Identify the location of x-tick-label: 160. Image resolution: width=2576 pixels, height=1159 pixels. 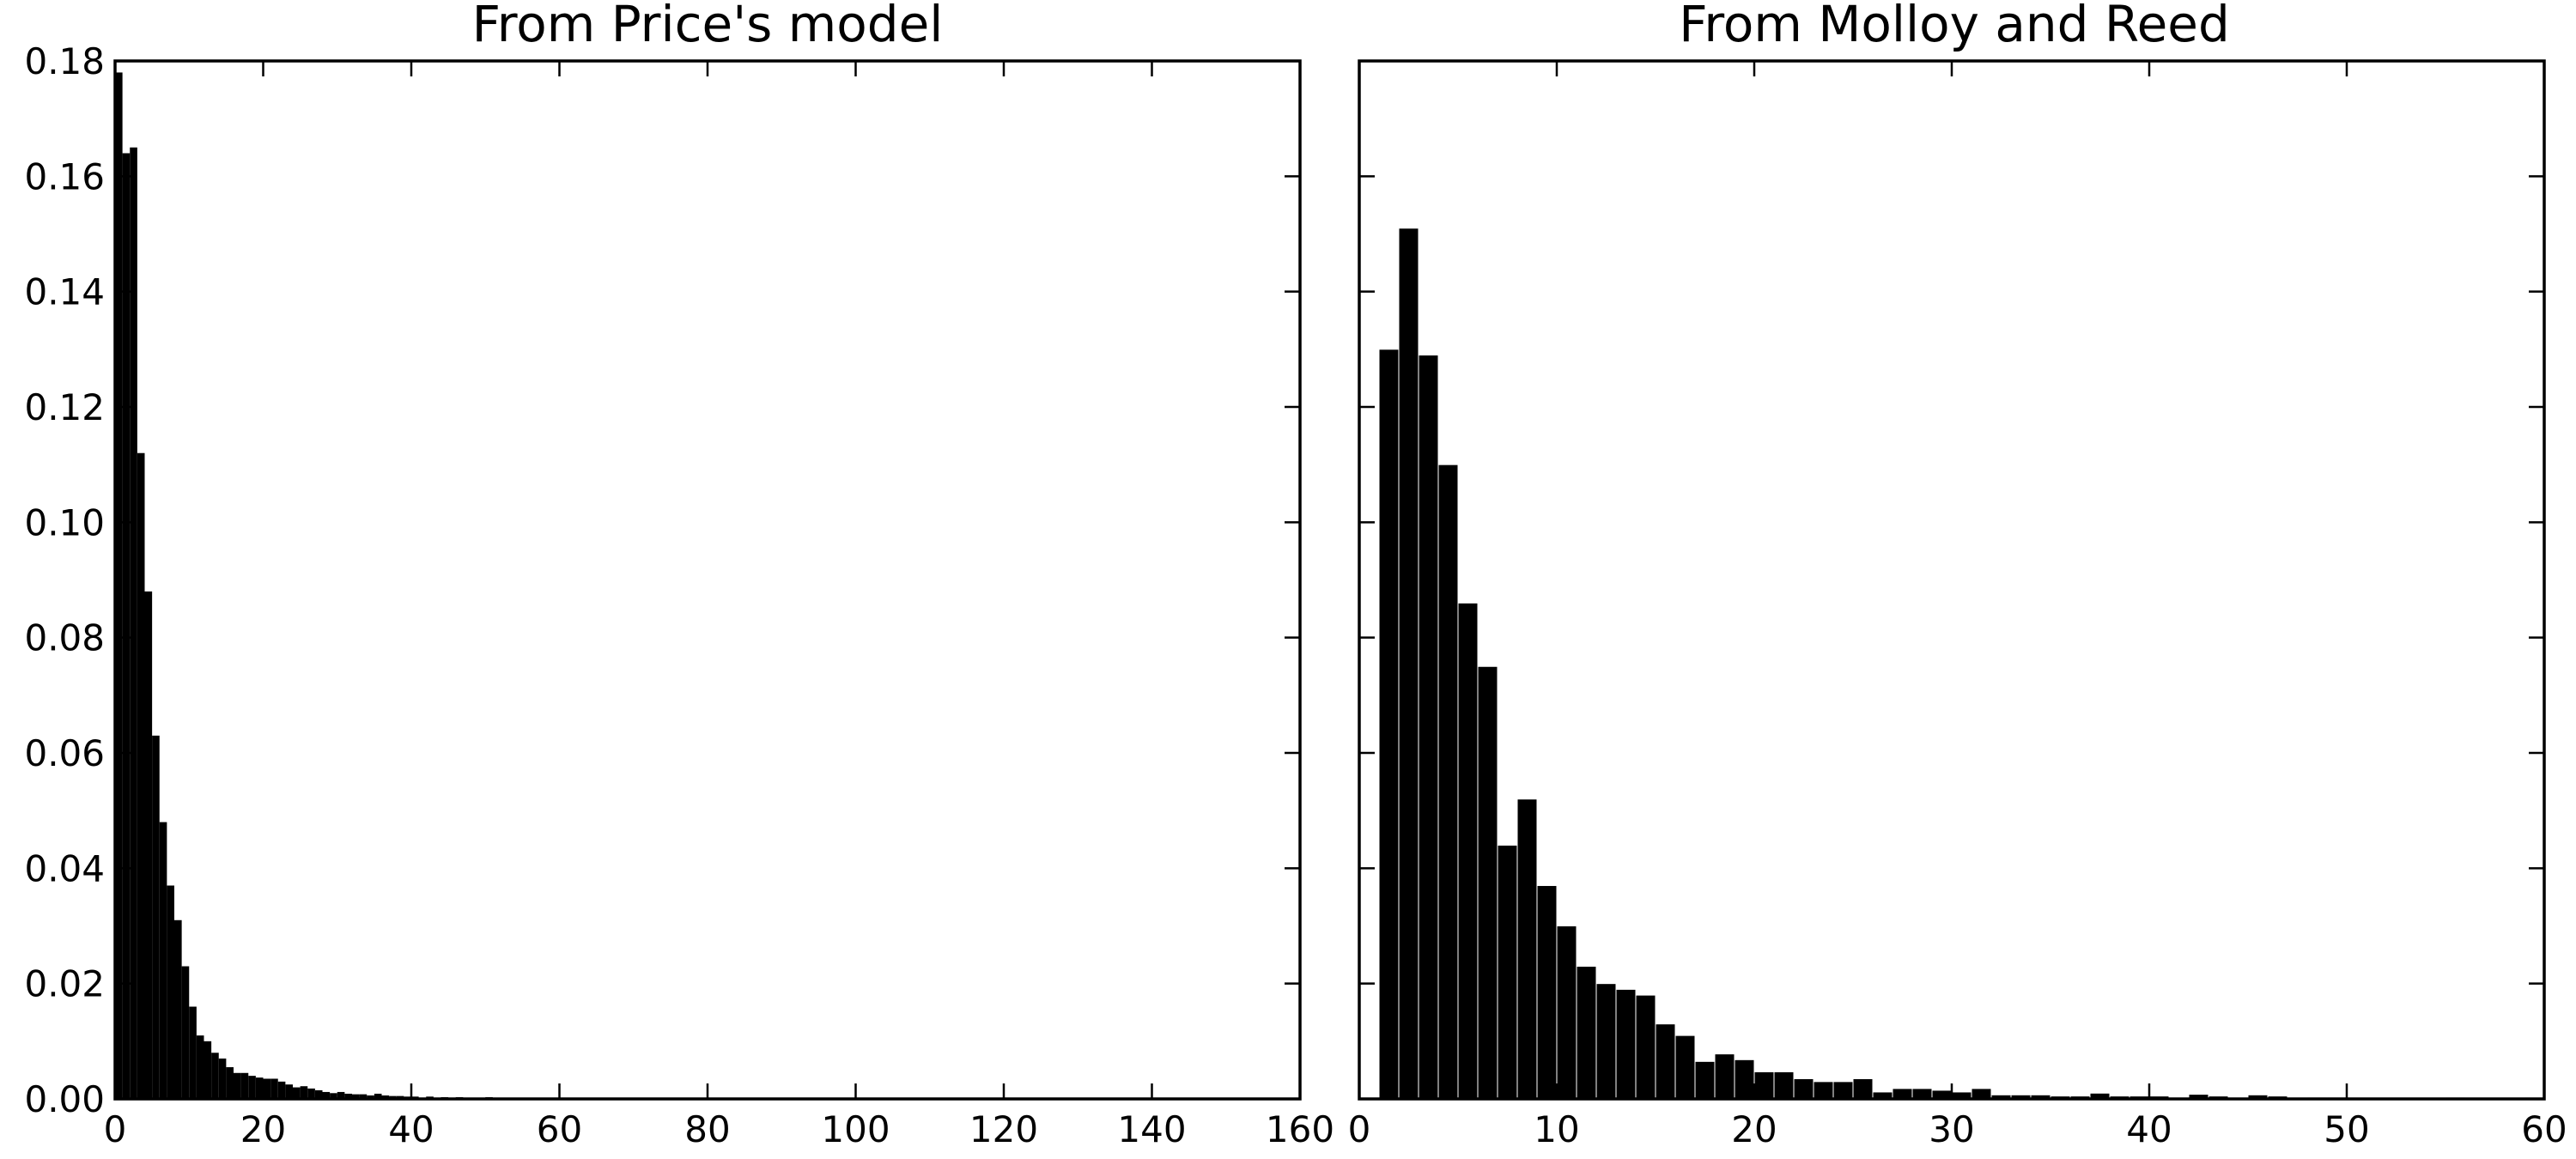
(1300, 1129).